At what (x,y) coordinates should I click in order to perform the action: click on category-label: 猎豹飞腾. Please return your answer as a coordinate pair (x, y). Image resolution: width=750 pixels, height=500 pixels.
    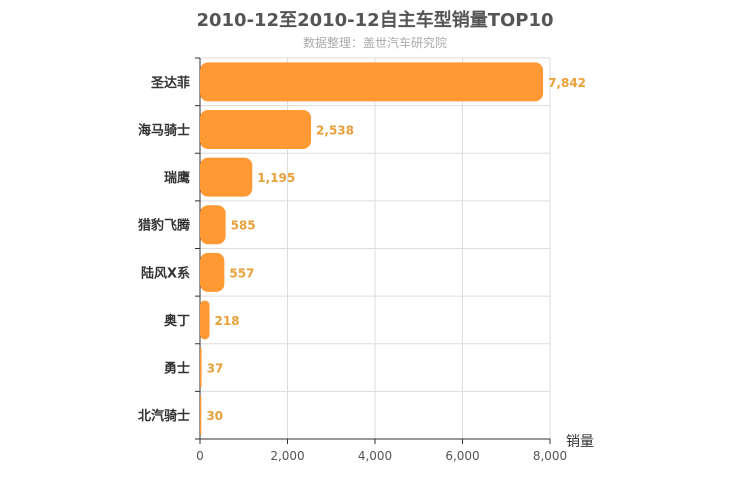
    Looking at the image, I should click on (164, 226).